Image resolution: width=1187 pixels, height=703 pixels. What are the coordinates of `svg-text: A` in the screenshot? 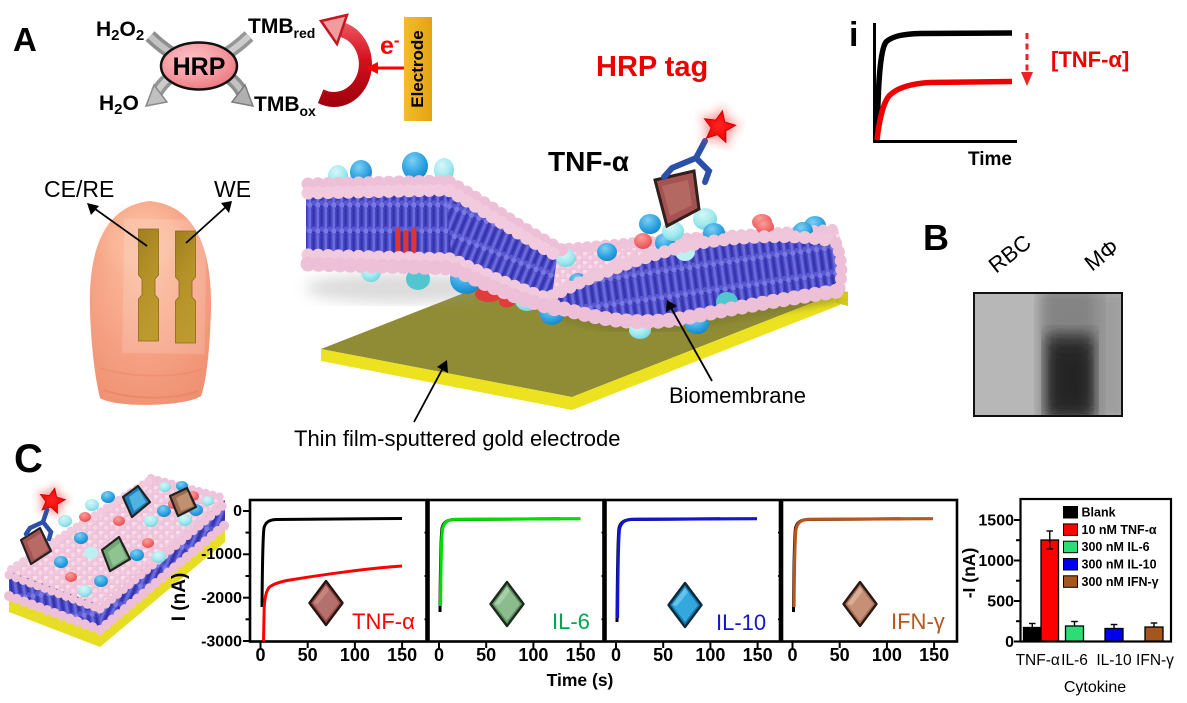 It's located at (25, 39).